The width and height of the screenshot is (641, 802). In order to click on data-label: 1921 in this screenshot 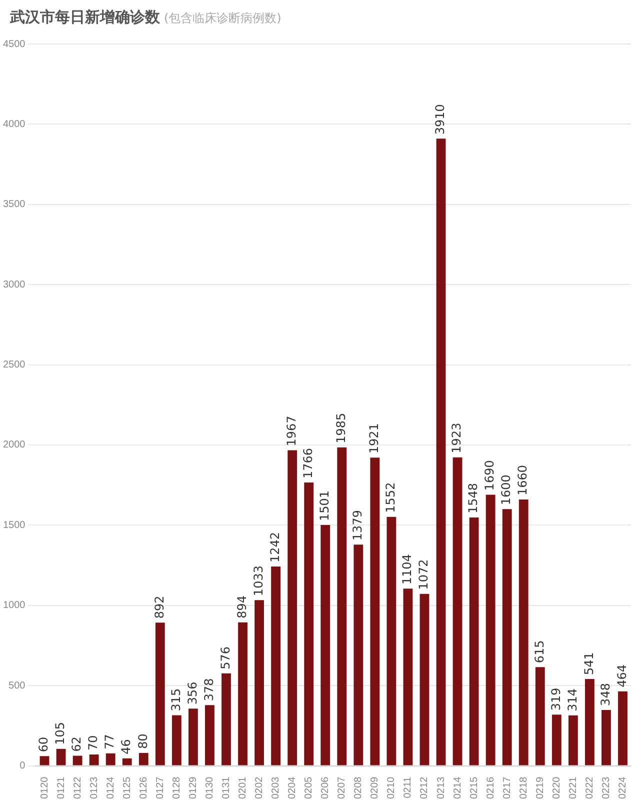, I will do `click(374, 438)`.